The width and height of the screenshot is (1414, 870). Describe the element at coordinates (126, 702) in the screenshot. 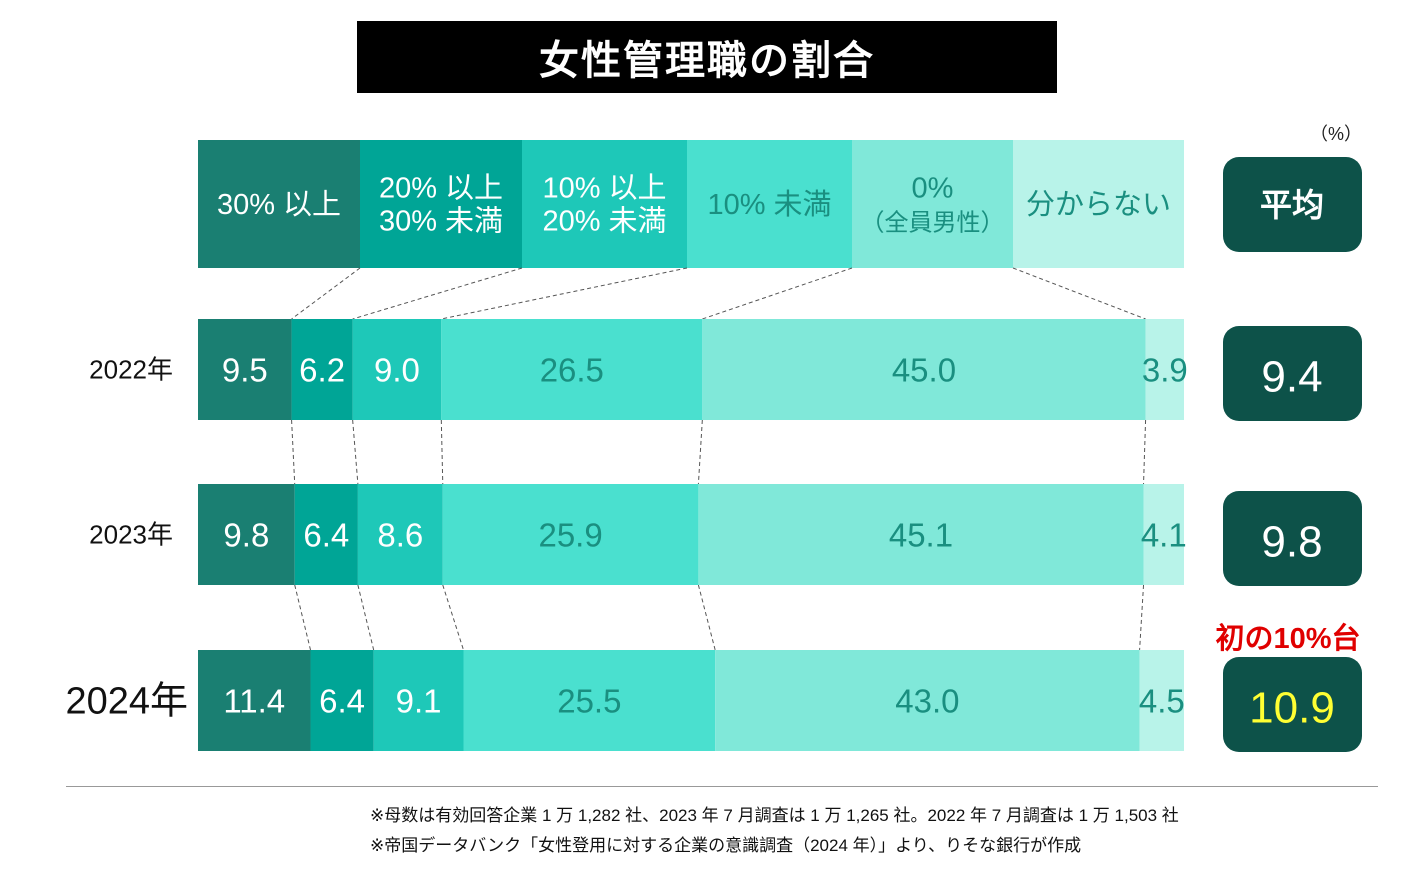

I see `year-label: 2024年` at that location.